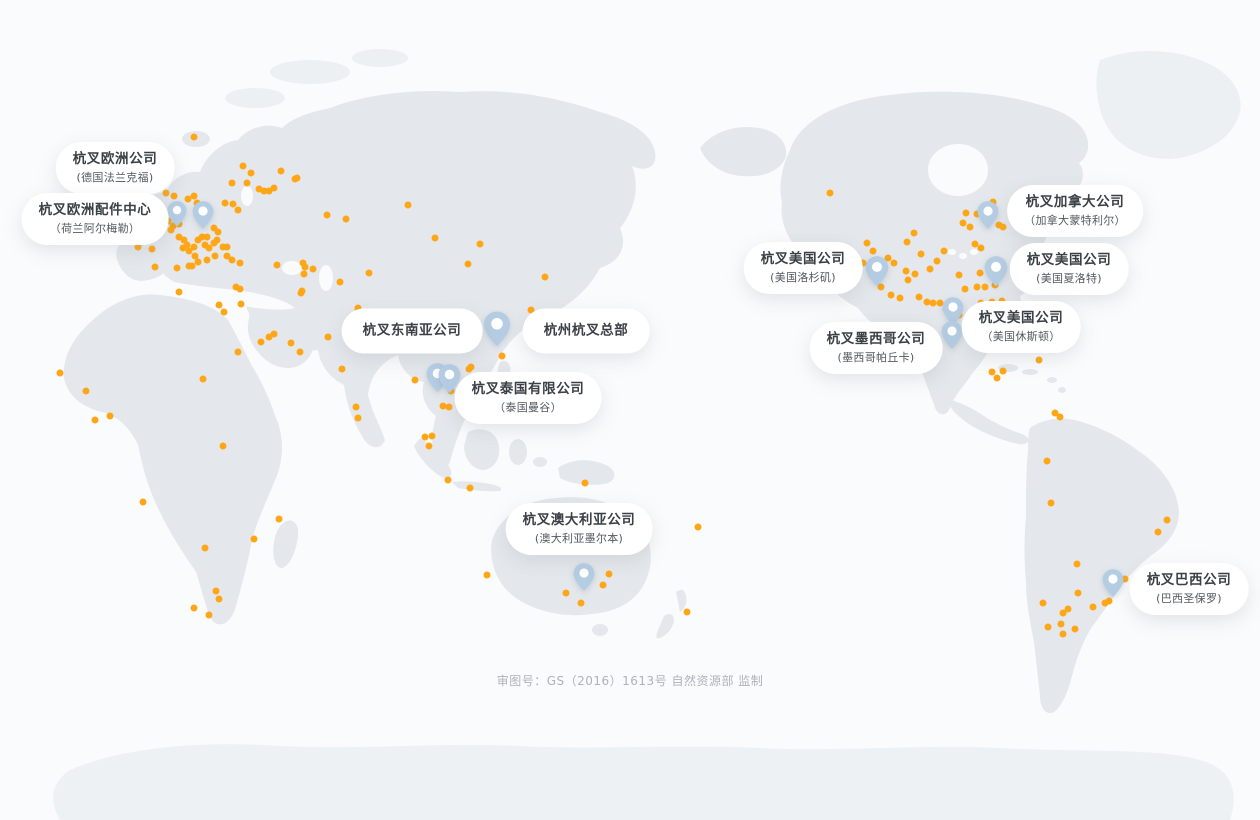  I want to click on label-southeast-asia: 杭叉东南亚公司, so click(412, 331).